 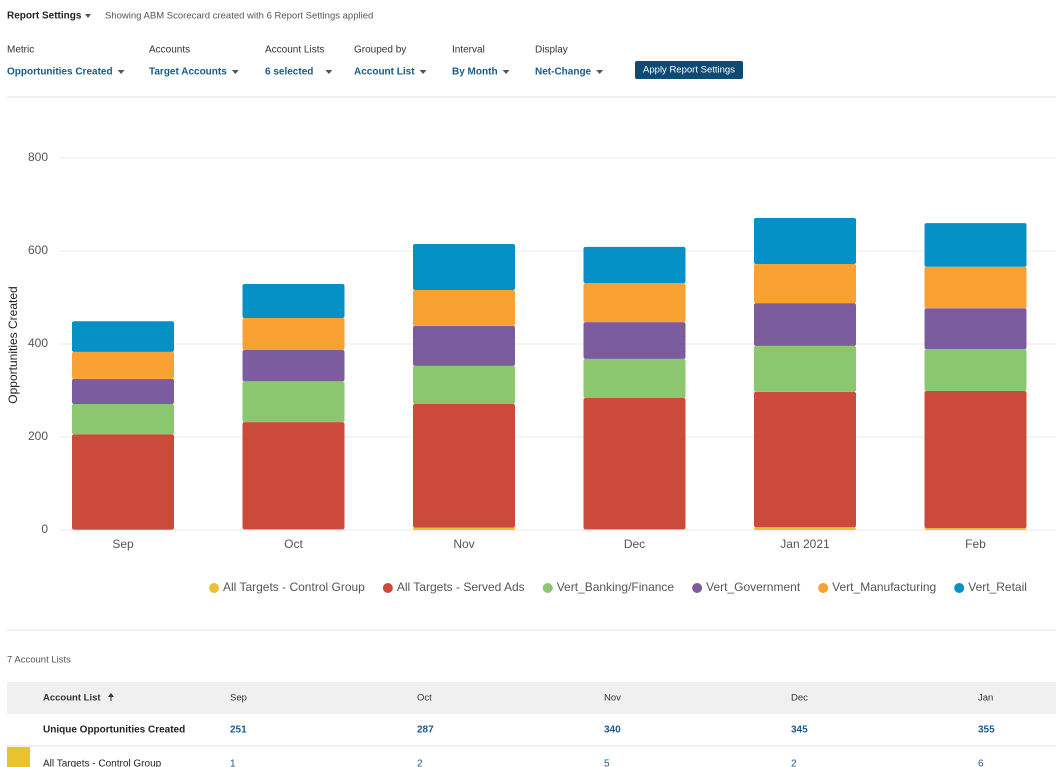 What do you see at coordinates (18, 757) in the screenshot?
I see `row-swatch` at bounding box center [18, 757].